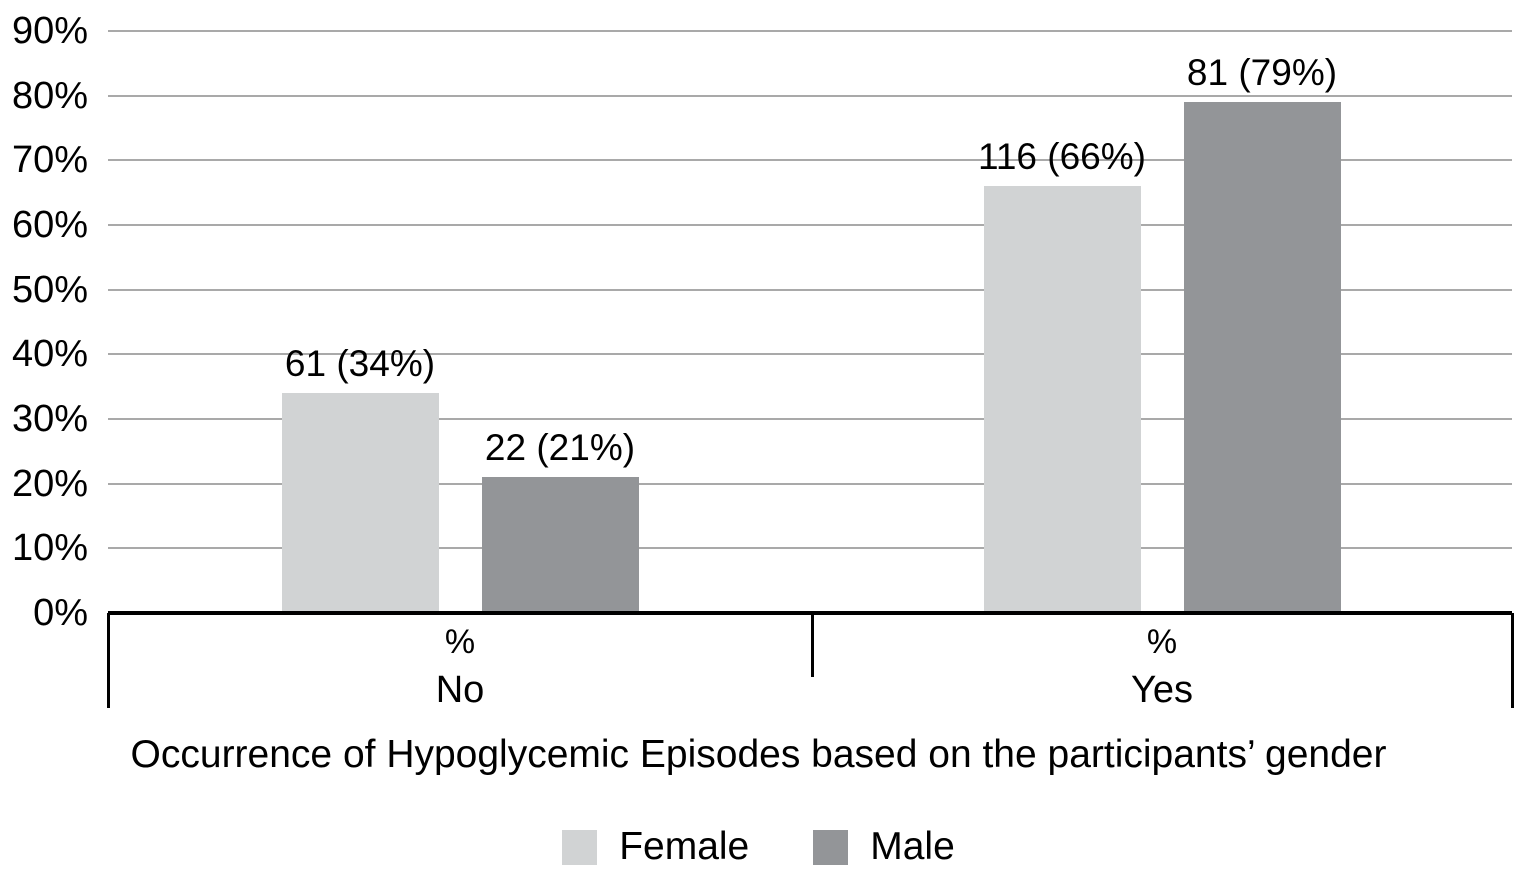  I want to click on bar-male-no, so click(560, 545).